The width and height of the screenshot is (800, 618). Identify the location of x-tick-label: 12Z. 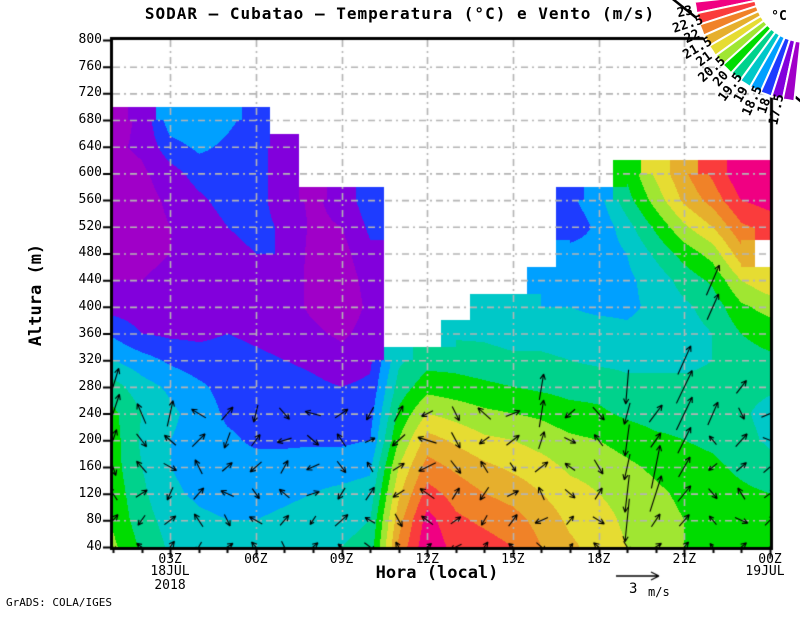
(427, 559).